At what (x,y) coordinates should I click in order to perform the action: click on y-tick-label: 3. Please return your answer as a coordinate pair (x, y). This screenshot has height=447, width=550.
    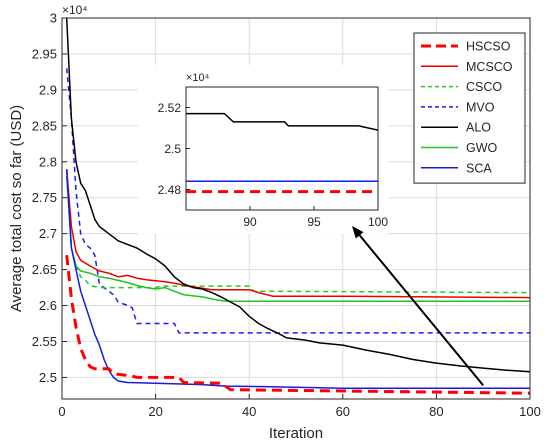
    Looking at the image, I should click on (53, 18).